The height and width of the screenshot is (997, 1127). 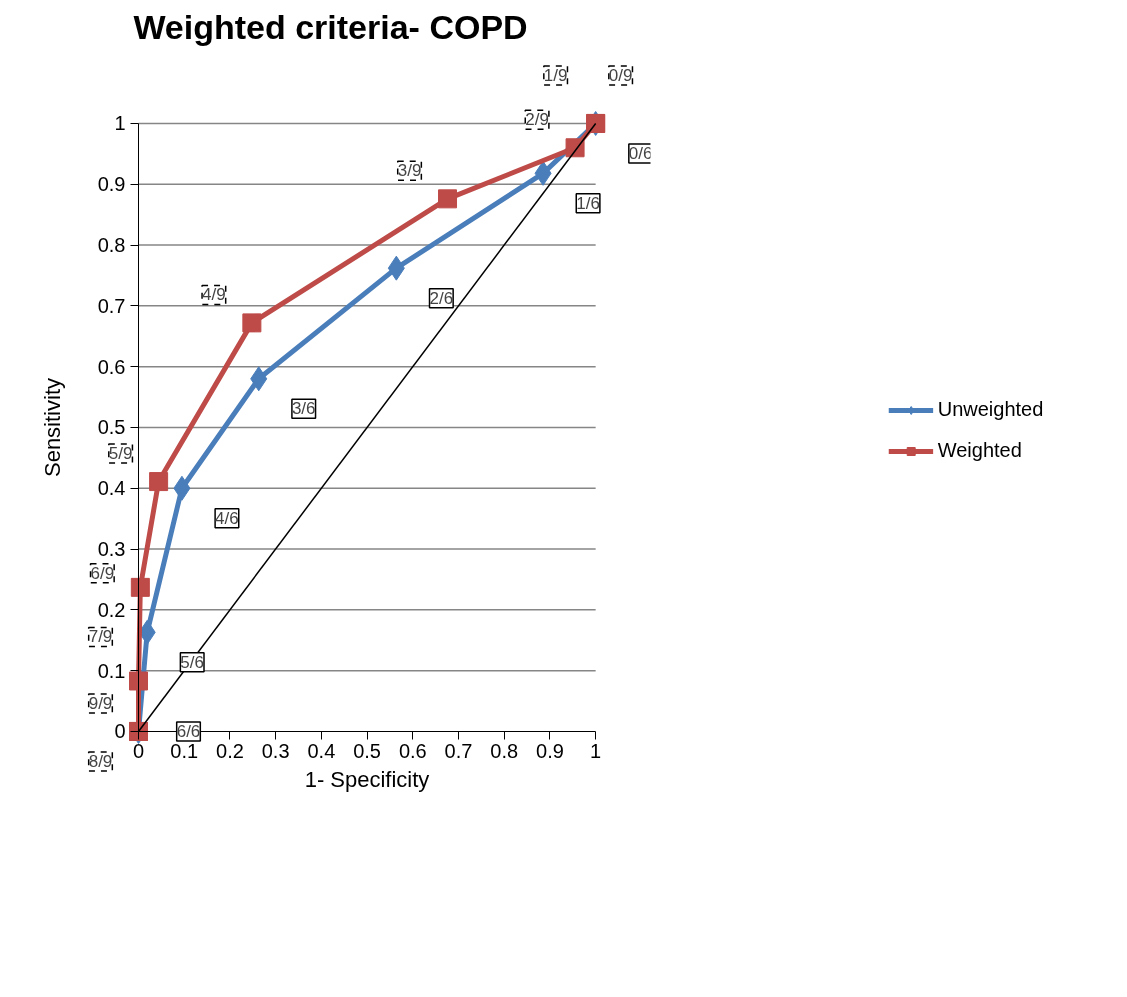 I want to click on annotation: 5/6, so click(x=192, y=662).